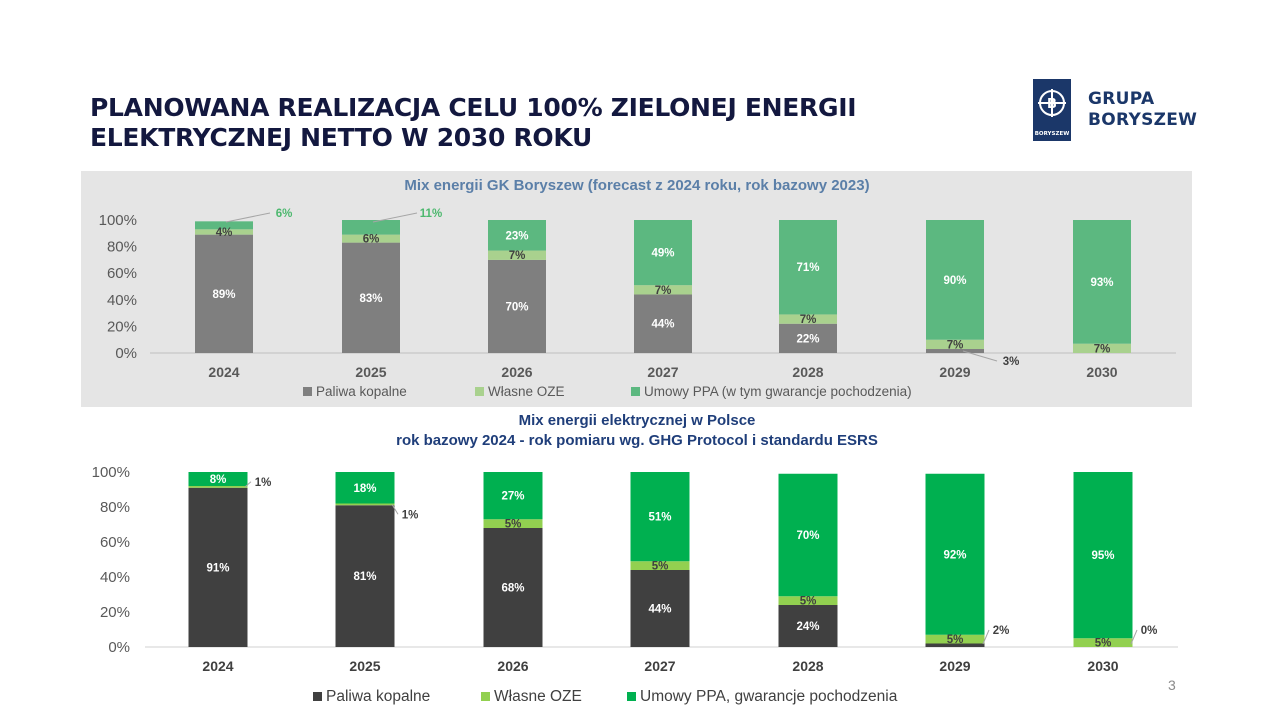  I want to click on bar-umowy-ppa-gwarancje-pochodzenia-2027, so click(660, 517).